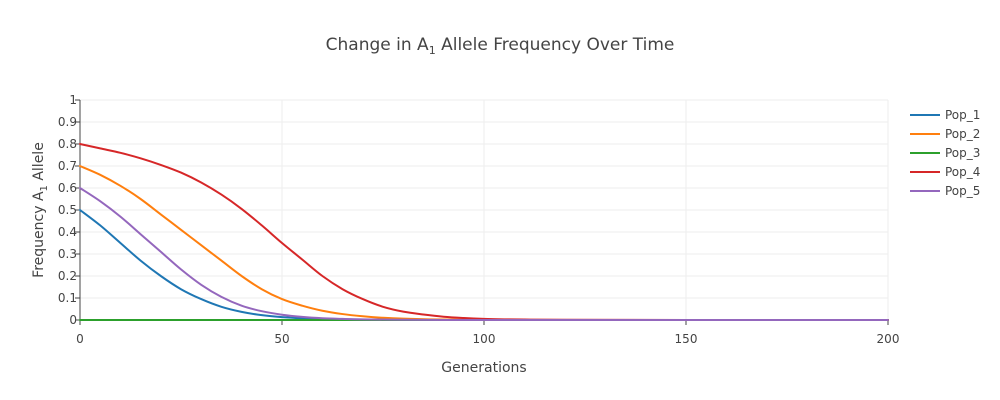  I want to click on y-tick-label: 0.4, so click(67, 232).